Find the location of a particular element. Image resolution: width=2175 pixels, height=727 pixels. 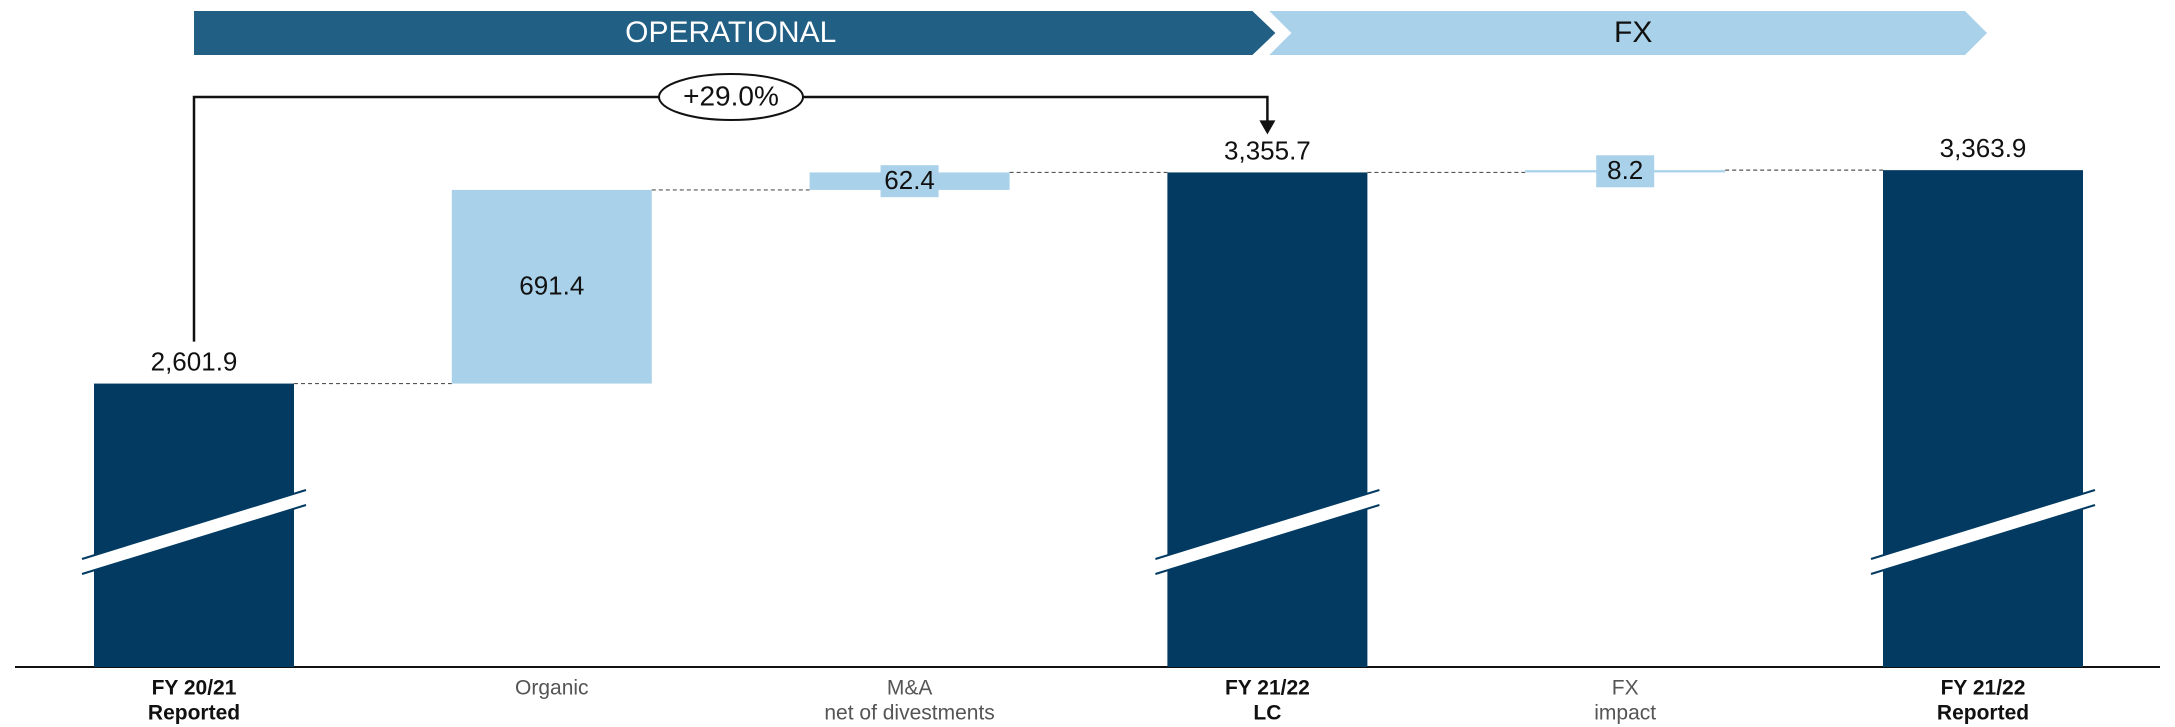

annotation: +29.0% is located at coordinates (731, 95).